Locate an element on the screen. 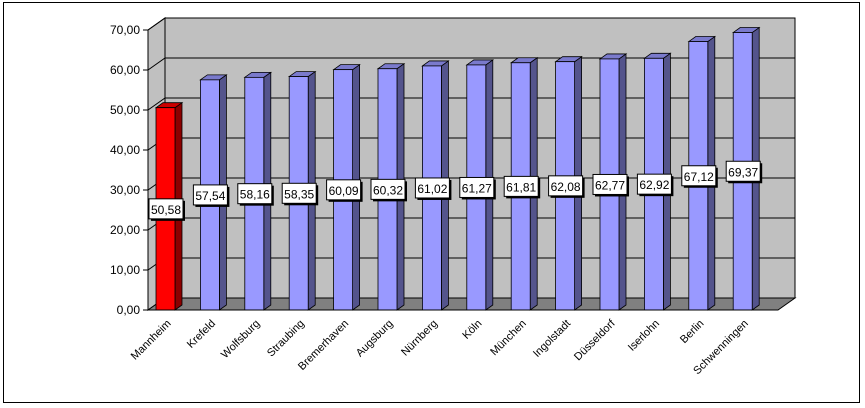 Image resolution: width=865 pixels, height=408 pixels. data-label-text: 62,08 is located at coordinates (566, 187).